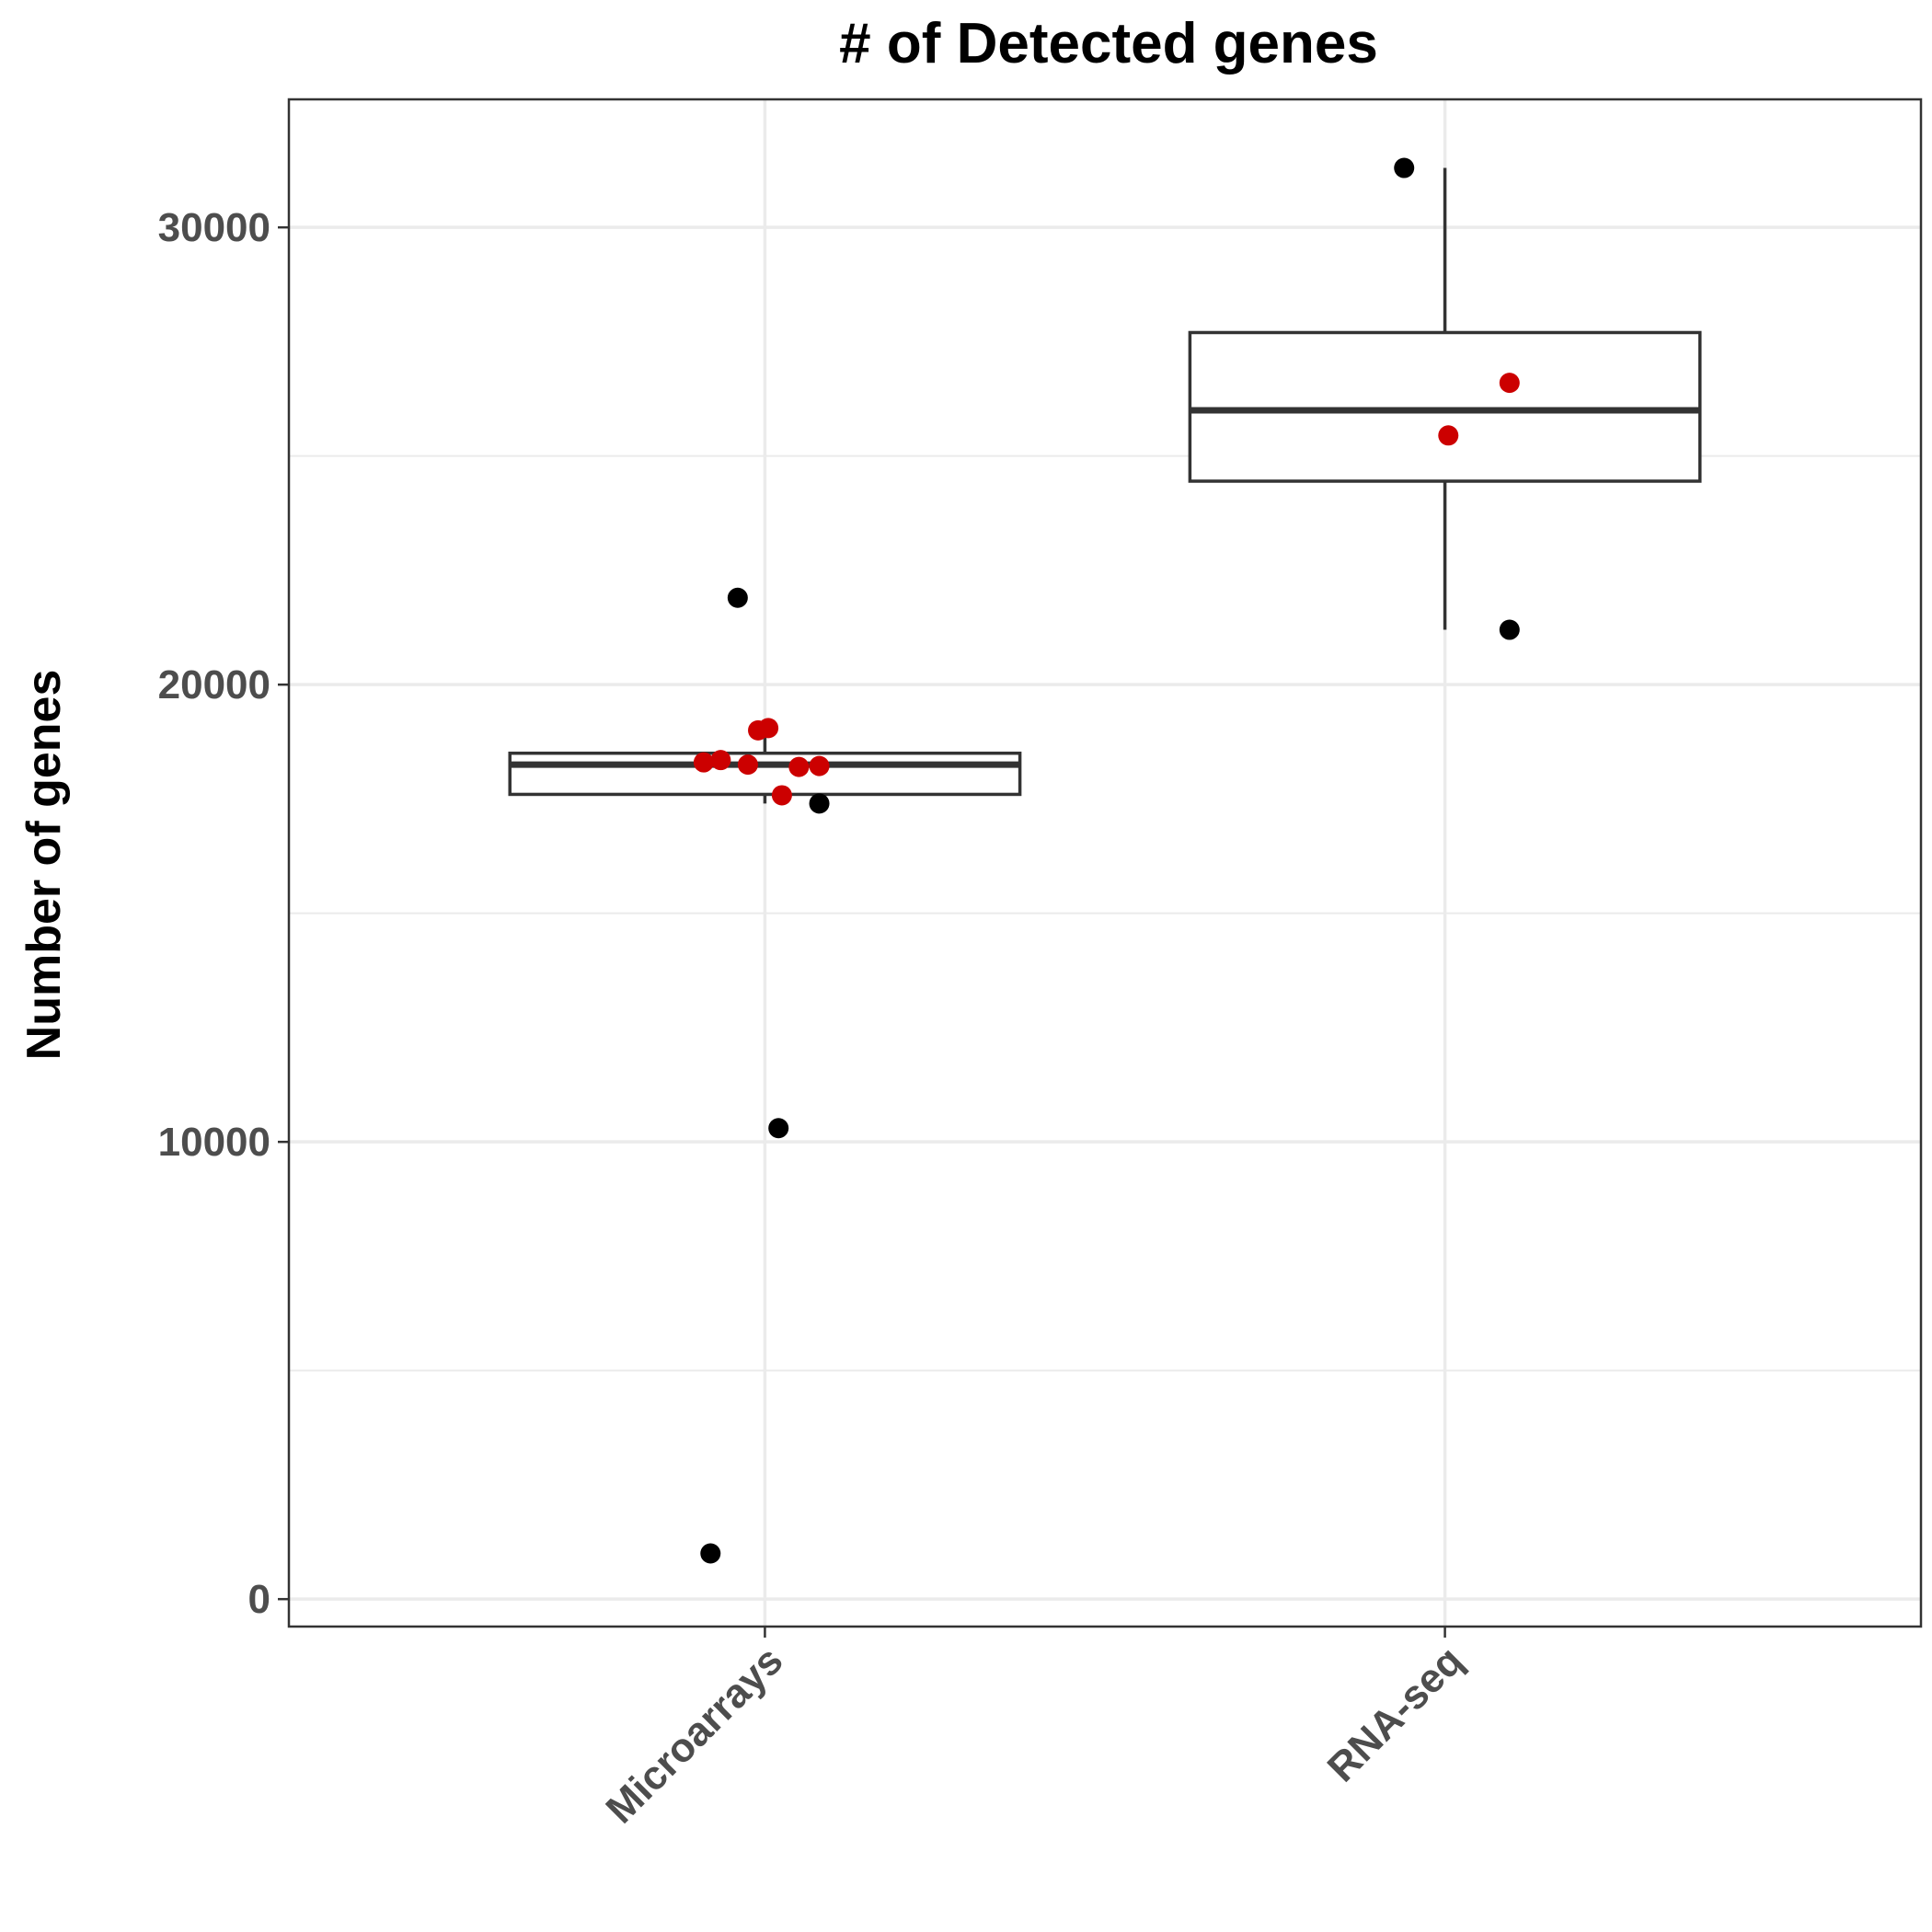 This screenshot has height=1932, width=1932. Describe the element at coordinates (214, 684) in the screenshot. I see `y-tick-label: 20000` at that location.